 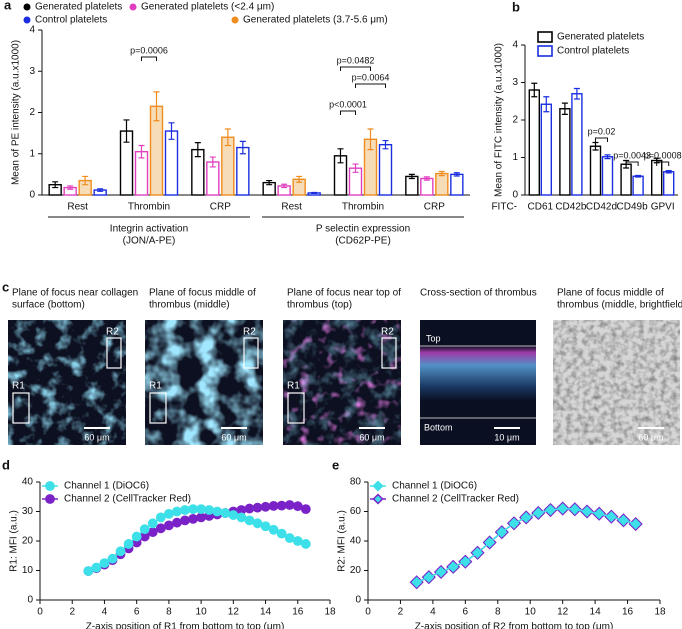 What do you see at coordinates (363, 229) in the screenshot?
I see `group-label: P selectin expression` at bounding box center [363, 229].